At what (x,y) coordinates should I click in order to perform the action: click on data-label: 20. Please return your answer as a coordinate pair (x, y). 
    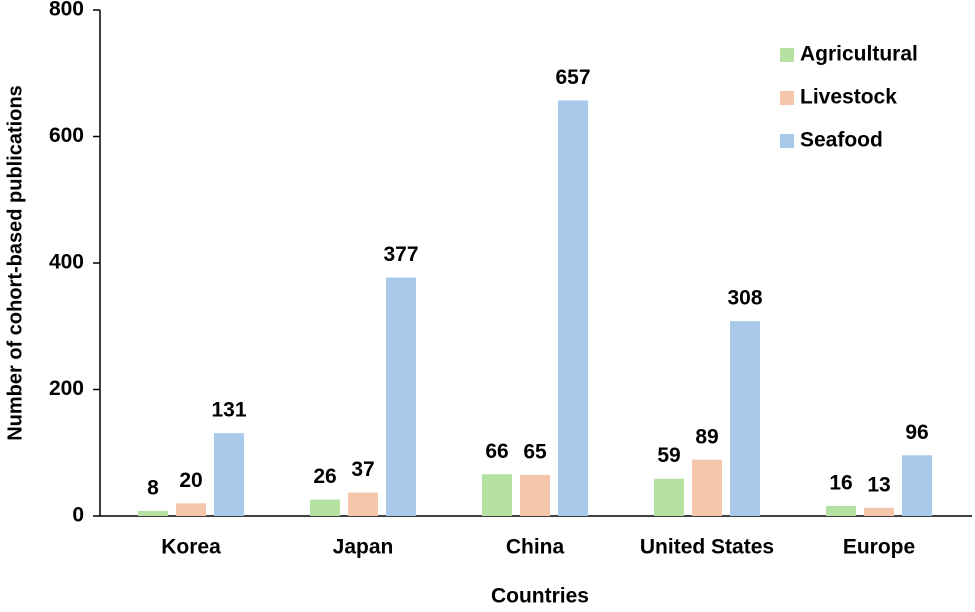
    Looking at the image, I should click on (190, 480).